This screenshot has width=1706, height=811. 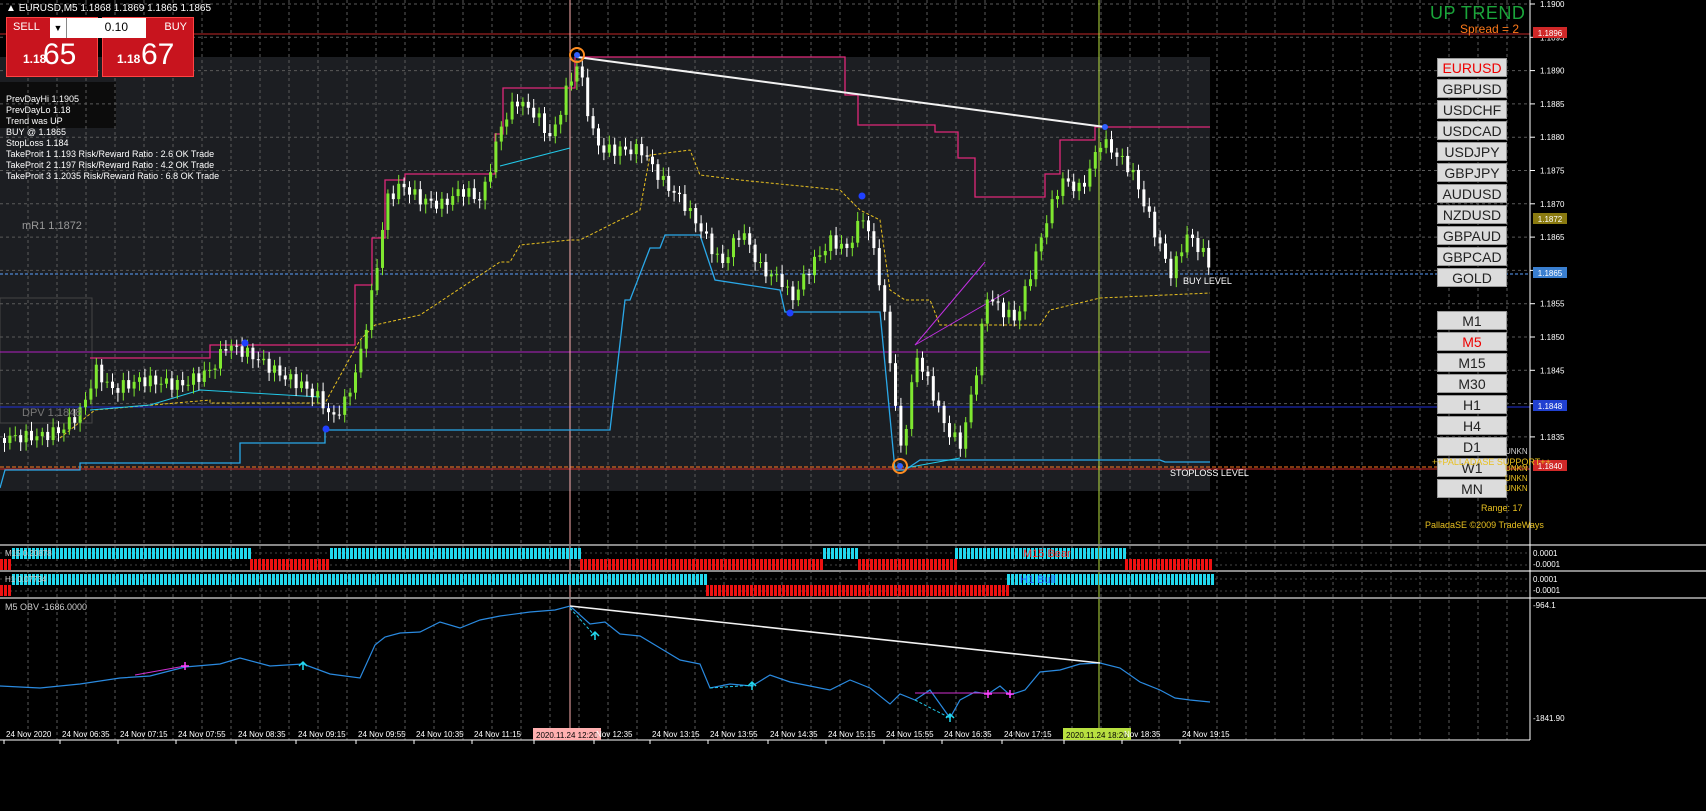 What do you see at coordinates (1472, 277) in the screenshot?
I see `symbol-button-gold: GOLD` at bounding box center [1472, 277].